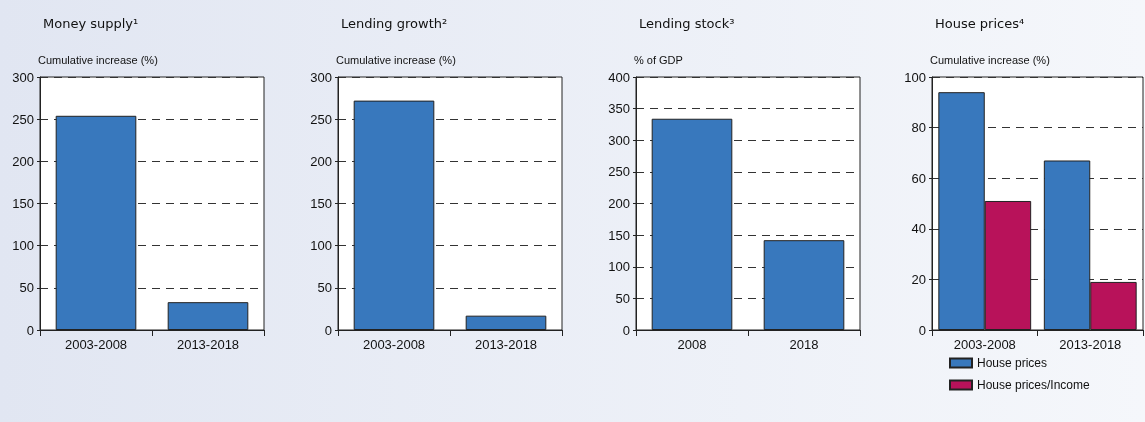 The image size is (1145, 422). I want to click on legend-label: House prices, so click(1012, 363).